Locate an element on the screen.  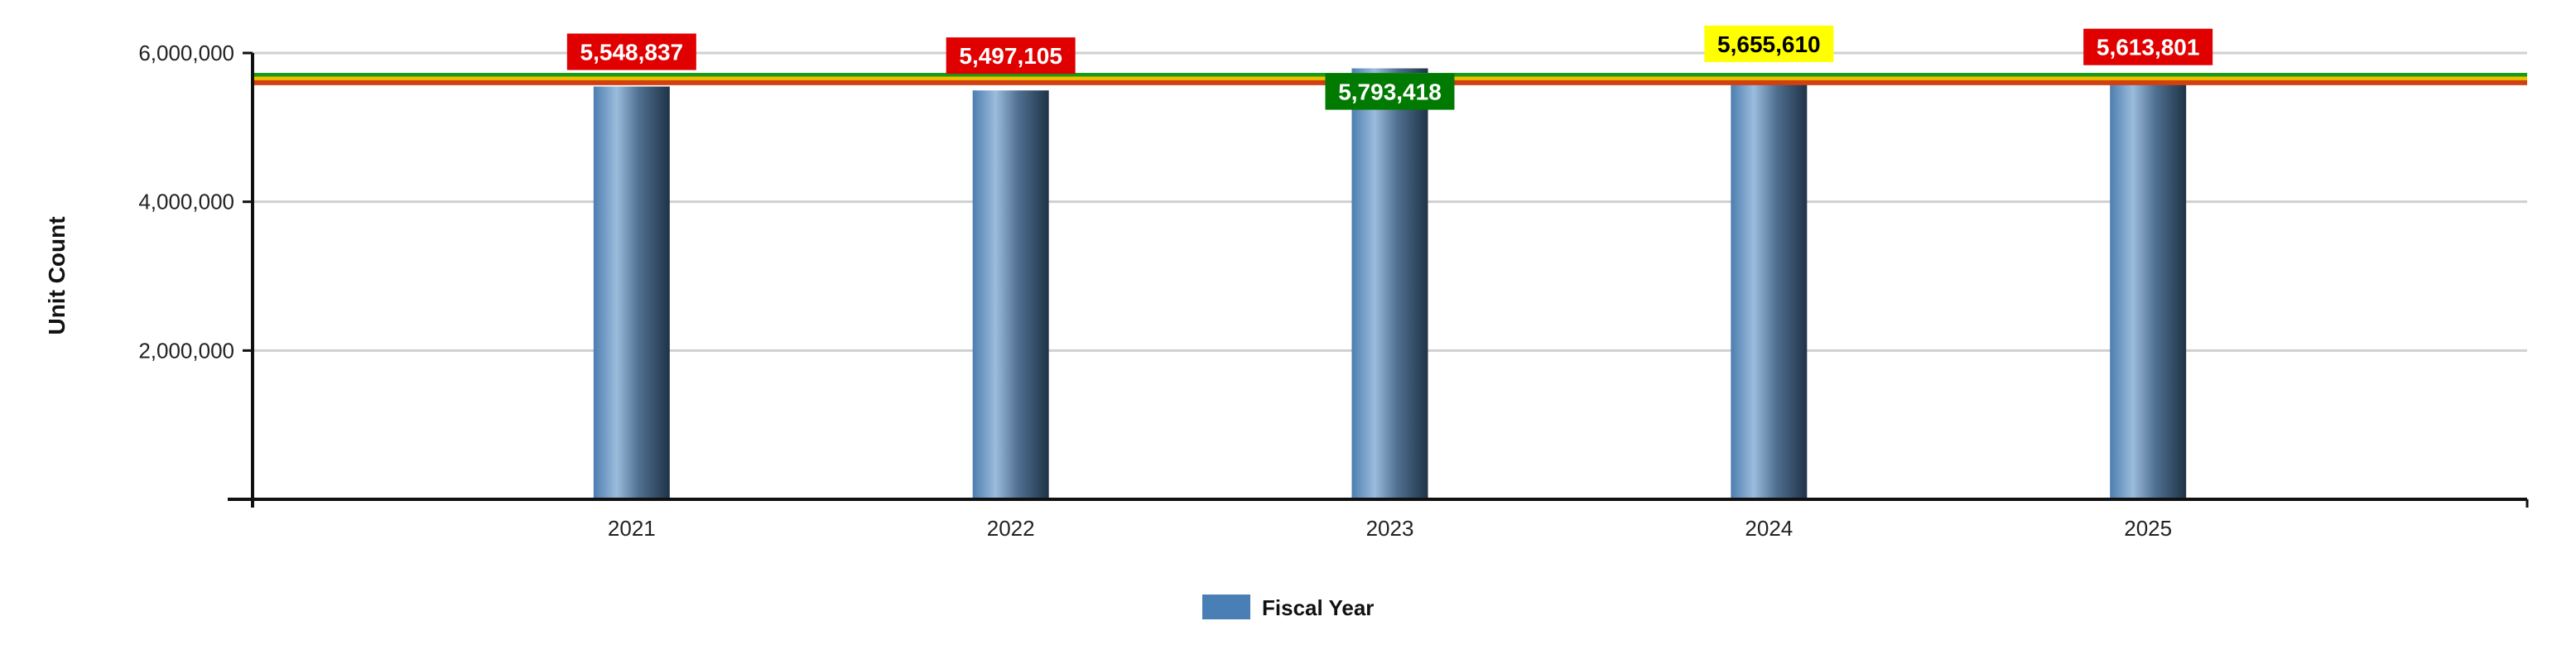
bar-2021 is located at coordinates (631, 292).